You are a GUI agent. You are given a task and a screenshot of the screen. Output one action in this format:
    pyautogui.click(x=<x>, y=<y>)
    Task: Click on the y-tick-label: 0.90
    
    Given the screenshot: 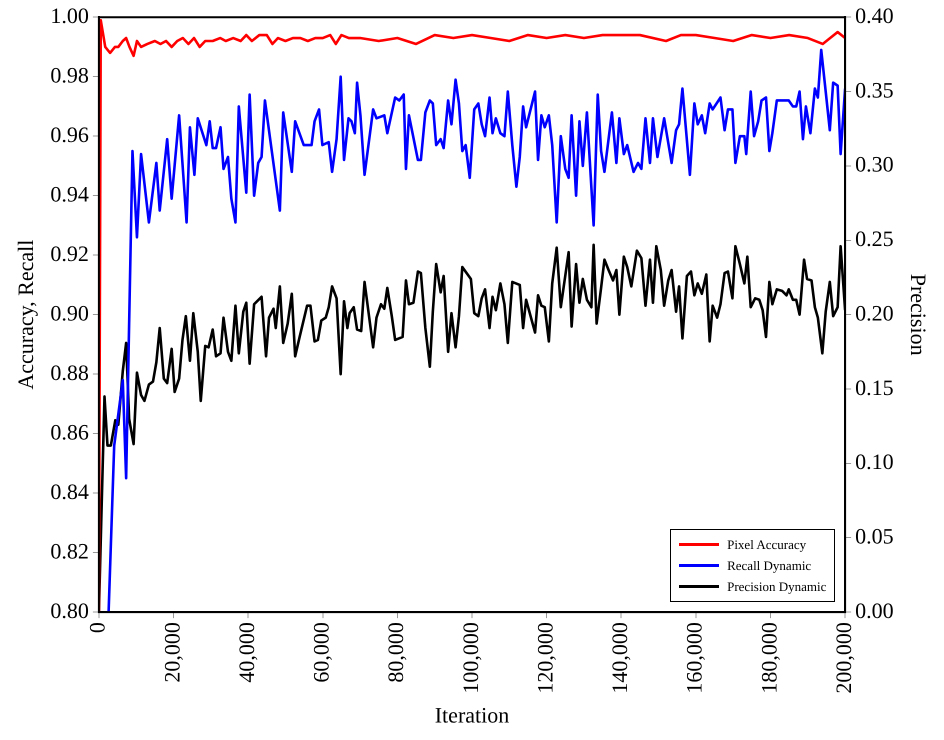 What is the action you would take?
    pyautogui.click(x=69, y=313)
    